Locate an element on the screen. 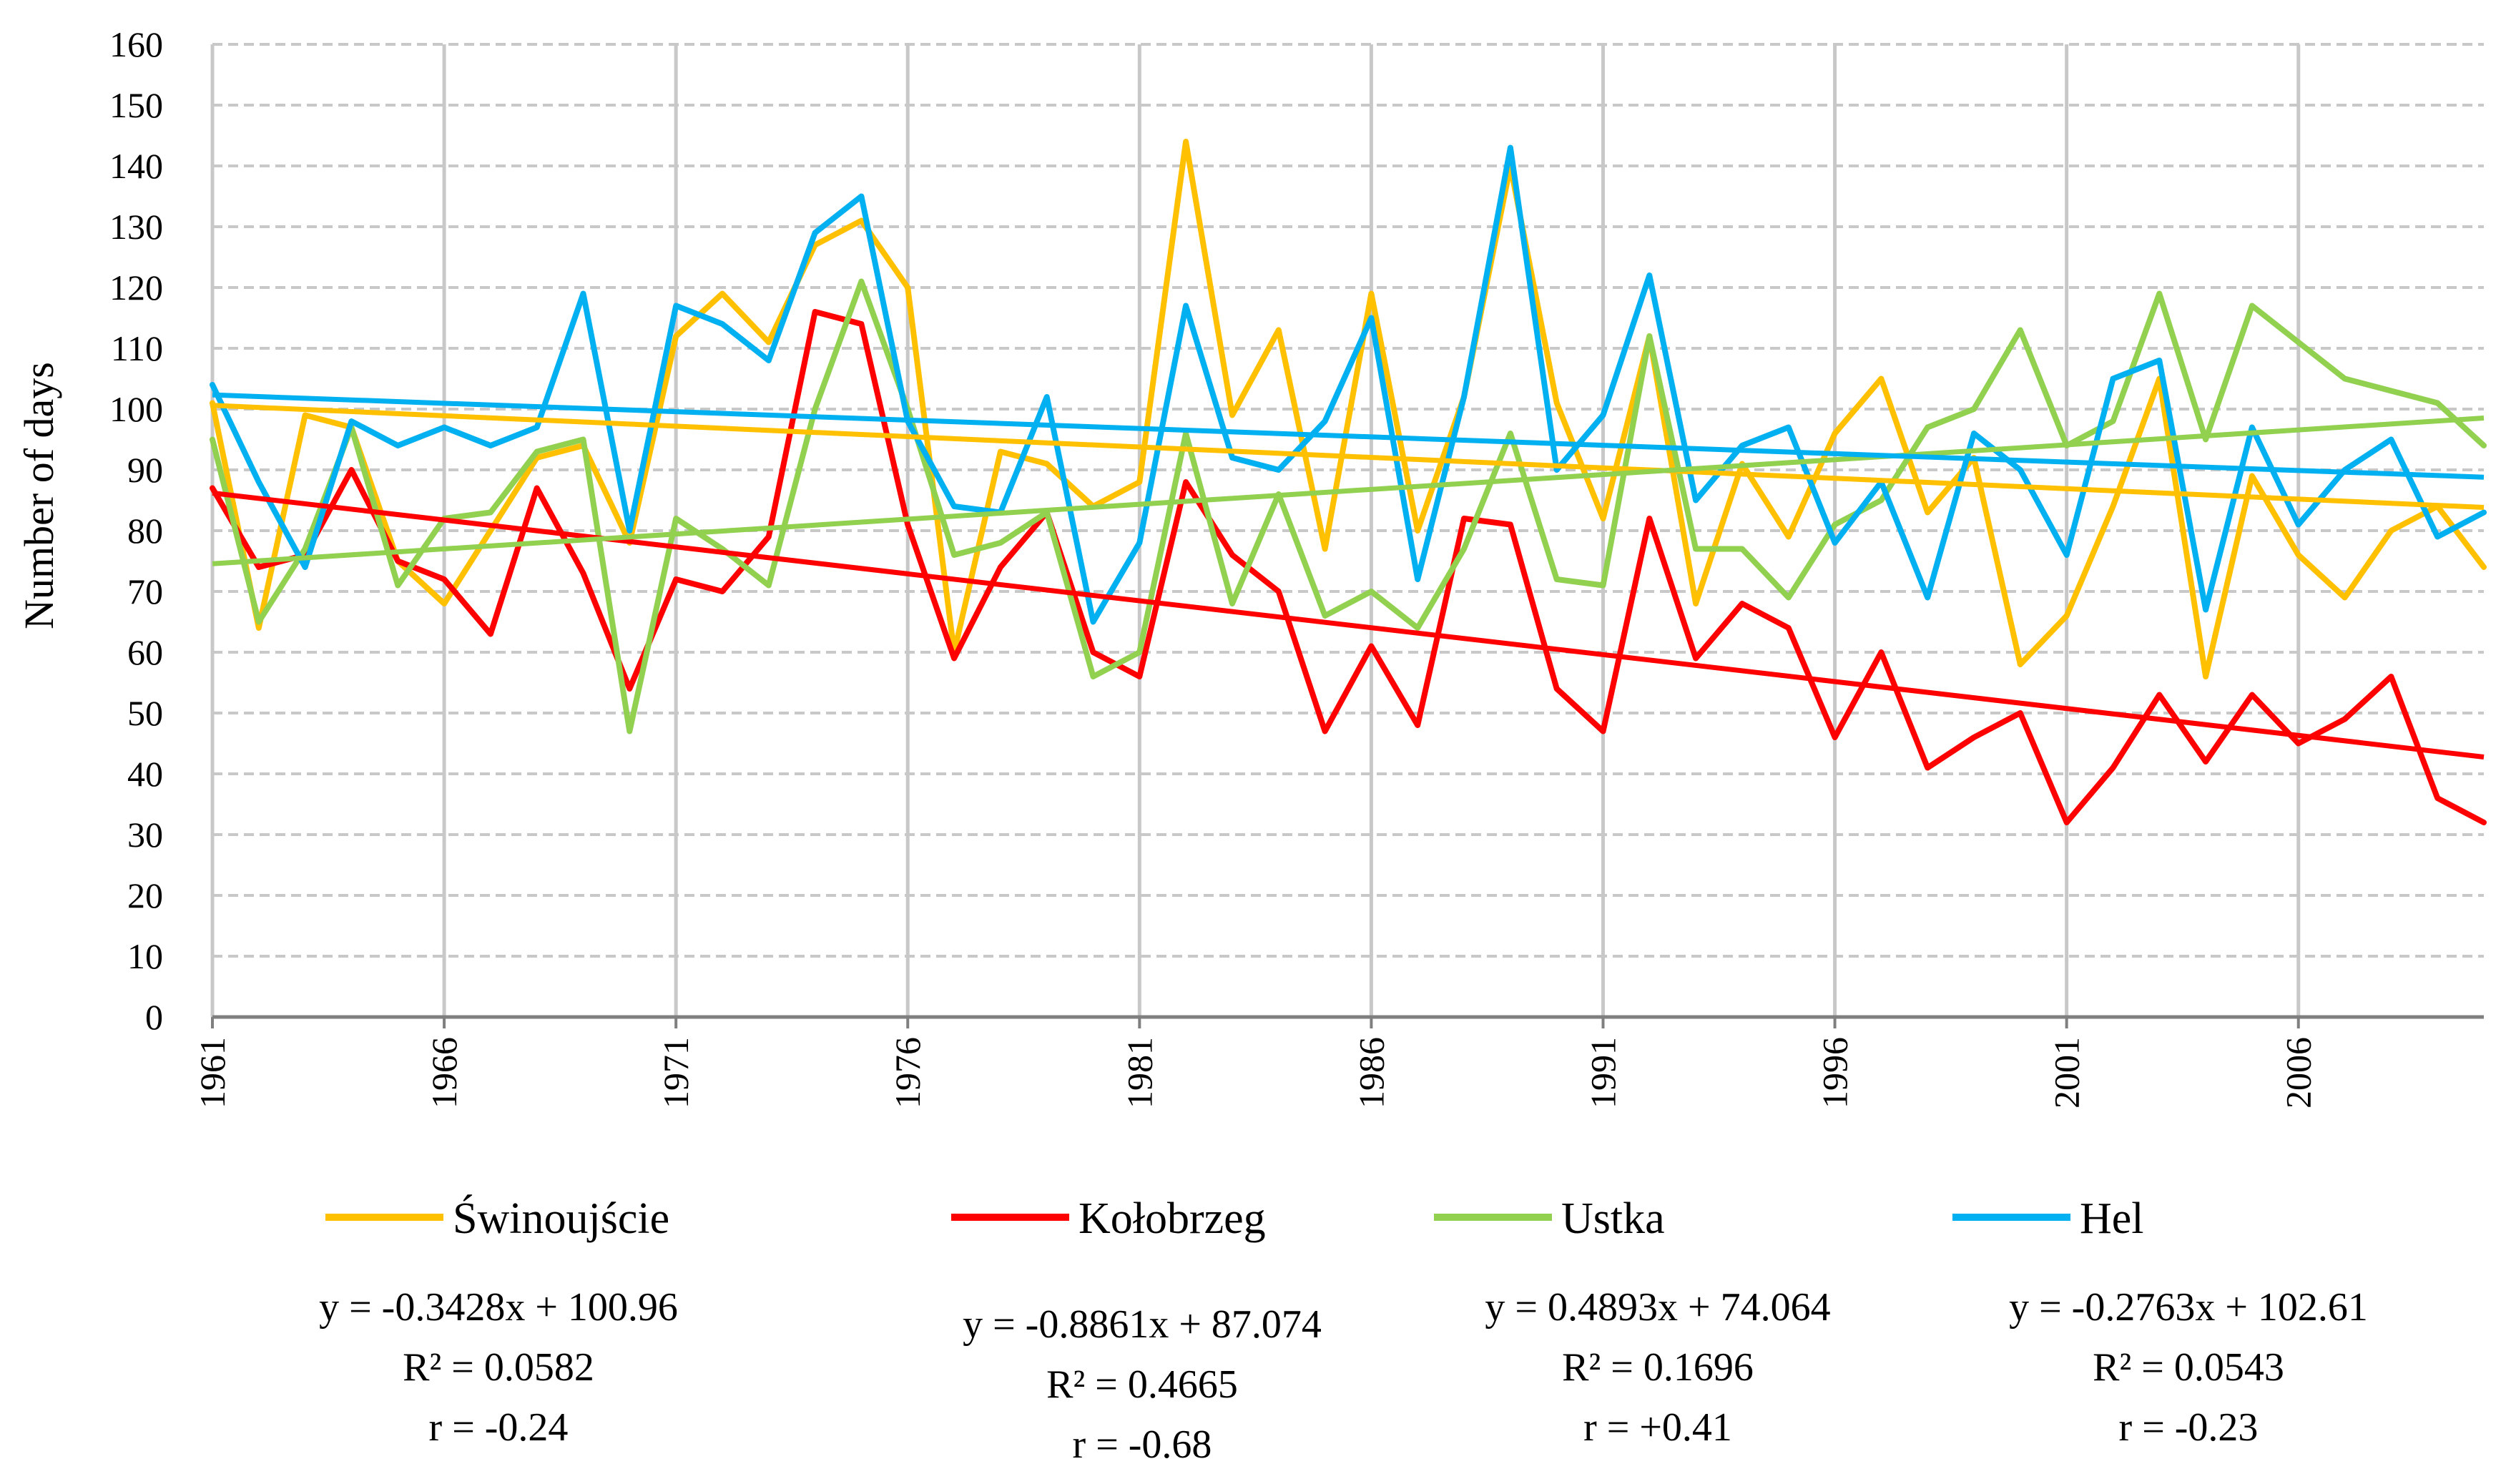 Image resolution: width=2506 pixels, height=1484 pixels. legend-label: Hel is located at coordinates (2112, 1218).